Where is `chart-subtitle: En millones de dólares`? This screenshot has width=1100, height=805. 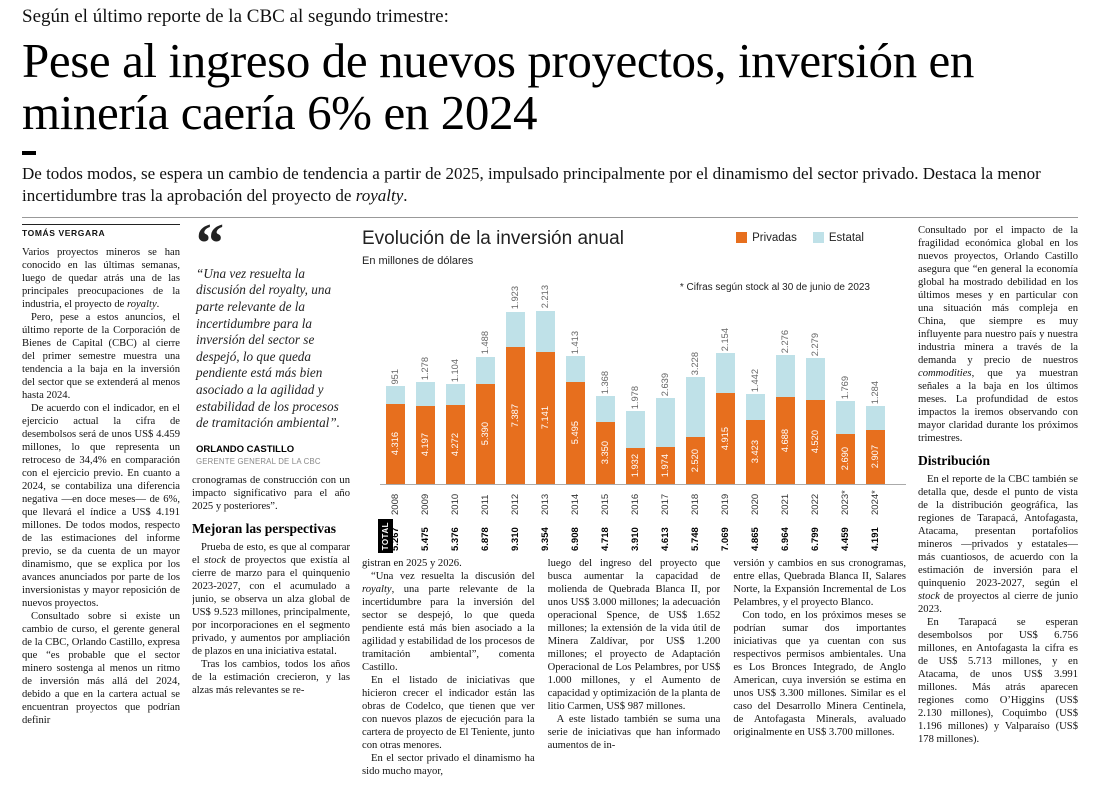
chart-subtitle: En millones de dólares is located at coordinates (418, 260).